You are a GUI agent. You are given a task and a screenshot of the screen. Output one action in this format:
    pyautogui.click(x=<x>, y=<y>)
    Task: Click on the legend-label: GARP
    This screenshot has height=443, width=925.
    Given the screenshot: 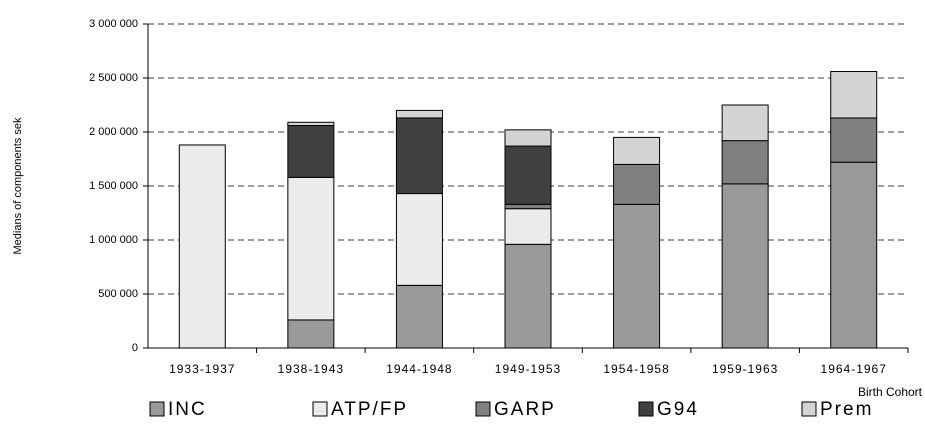 What is the action you would take?
    pyautogui.click(x=525, y=409)
    